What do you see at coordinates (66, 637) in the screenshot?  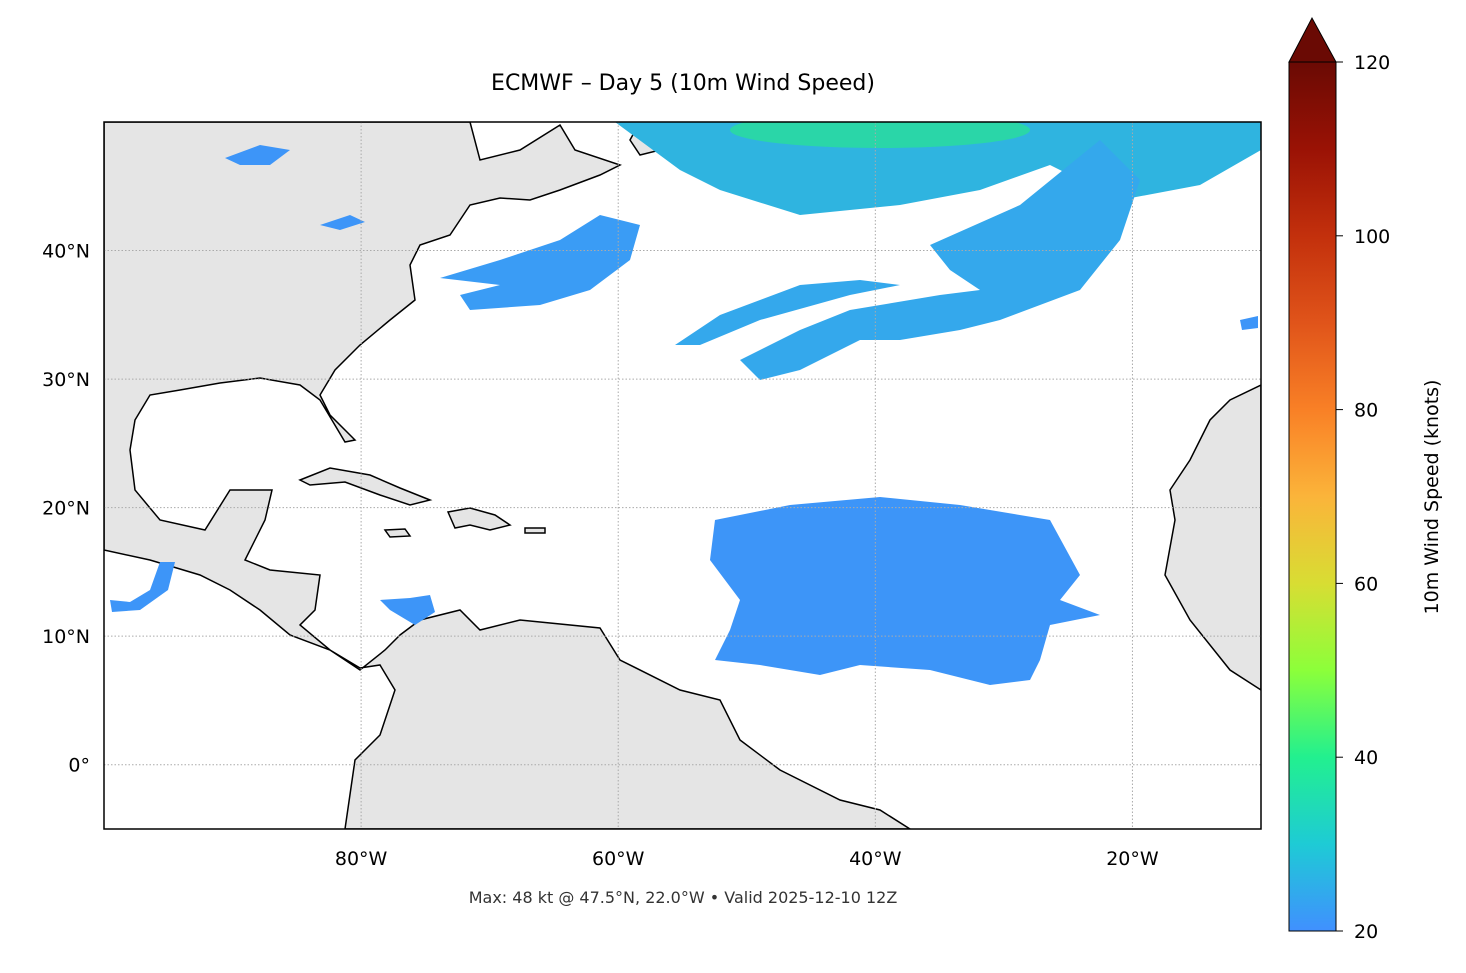 I see `y-tick-label: 10°N` at bounding box center [66, 637].